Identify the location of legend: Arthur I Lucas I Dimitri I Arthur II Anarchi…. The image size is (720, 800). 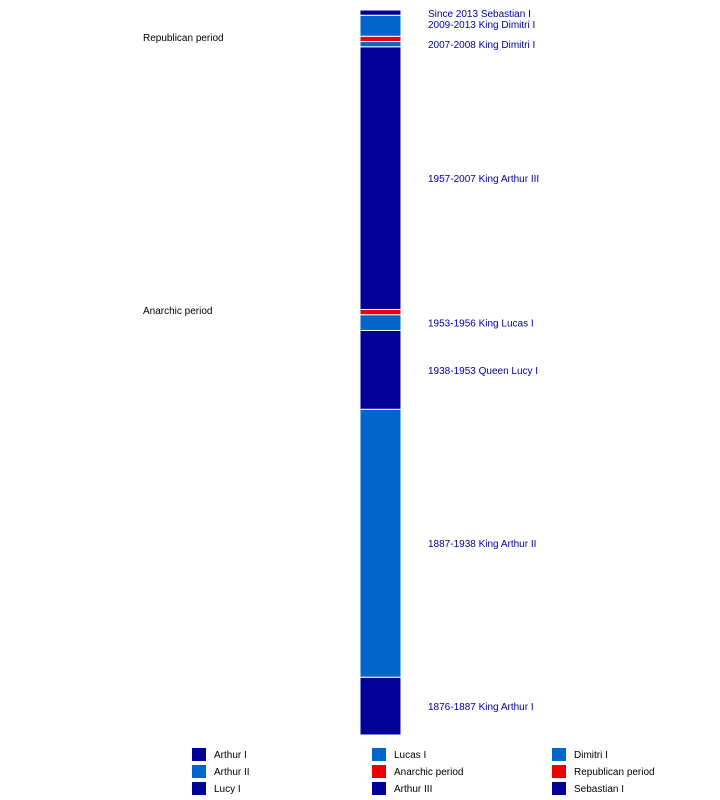
(423, 771).